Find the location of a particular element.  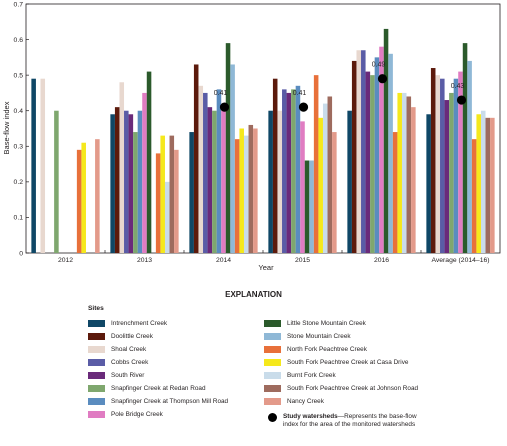

legend-item: South Fork Peachtree Creek at Casa Drive is located at coordinates (341, 362).